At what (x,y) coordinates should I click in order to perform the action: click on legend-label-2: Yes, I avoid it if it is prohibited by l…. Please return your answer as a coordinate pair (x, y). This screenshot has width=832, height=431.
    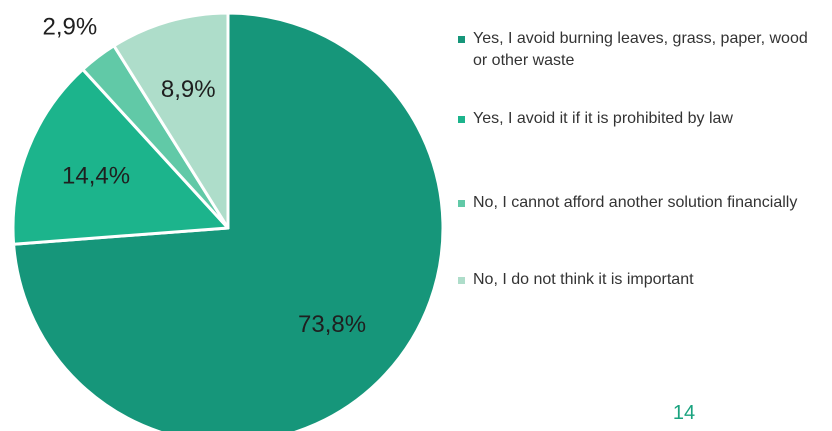
    Looking at the image, I should click on (603, 118).